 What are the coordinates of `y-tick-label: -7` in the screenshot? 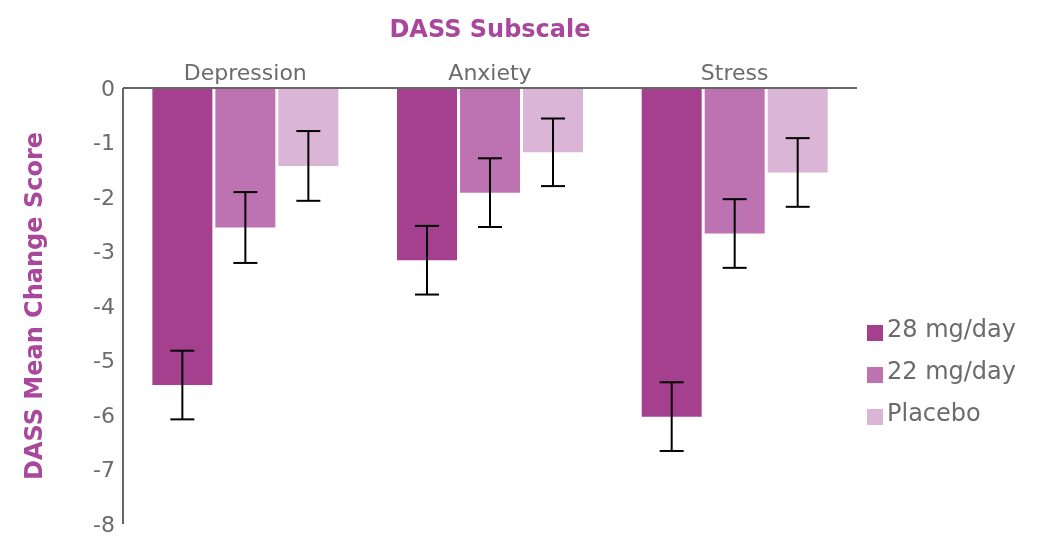 It's located at (104, 470).